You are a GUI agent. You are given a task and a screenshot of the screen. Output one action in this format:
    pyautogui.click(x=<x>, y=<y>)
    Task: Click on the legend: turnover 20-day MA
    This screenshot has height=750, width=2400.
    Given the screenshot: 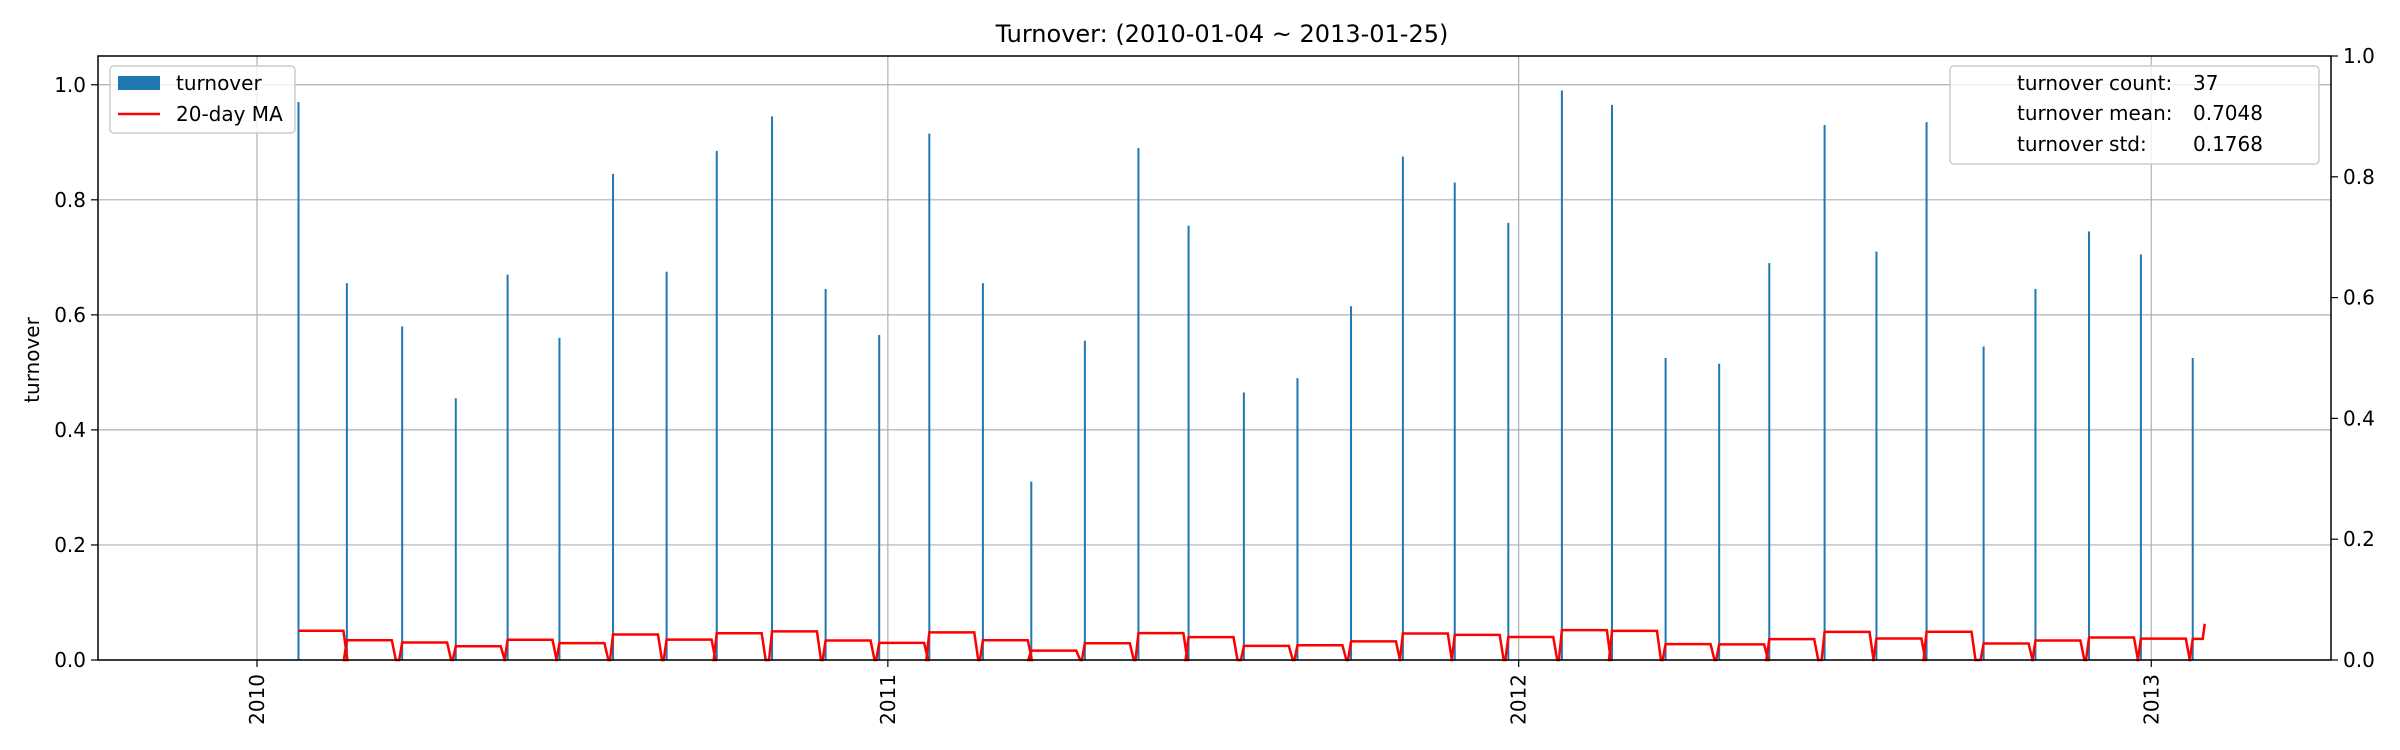 What is the action you would take?
    pyautogui.click(x=202, y=99)
    